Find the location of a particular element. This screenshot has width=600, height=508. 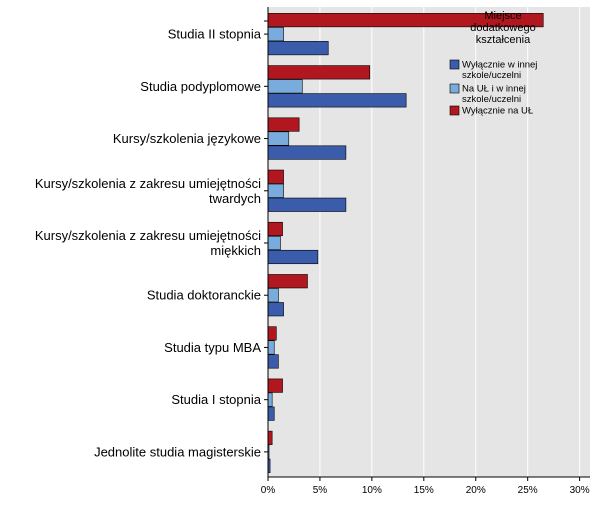

legend-label: Wyłącznie na UŁ is located at coordinates (497, 111).